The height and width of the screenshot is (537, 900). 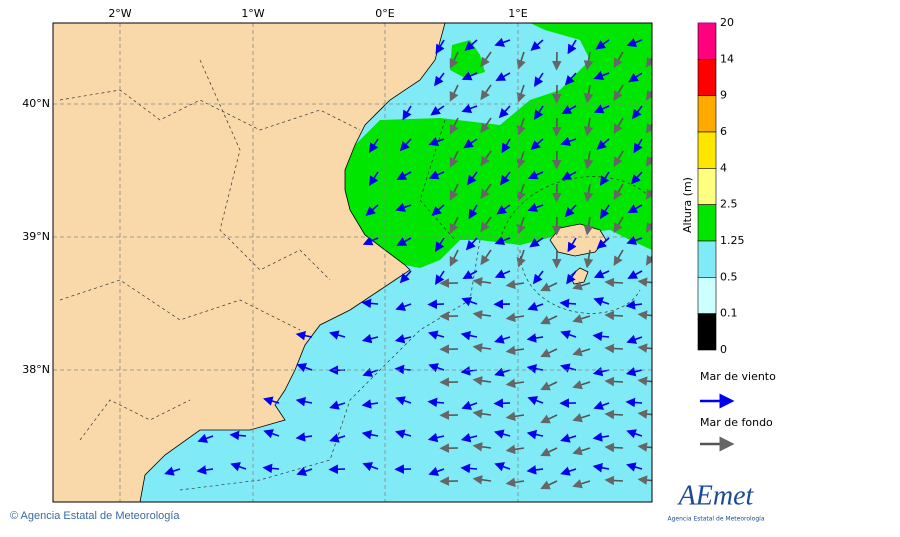 What do you see at coordinates (707, 23) in the screenshot?
I see `colorbar-top` at bounding box center [707, 23].